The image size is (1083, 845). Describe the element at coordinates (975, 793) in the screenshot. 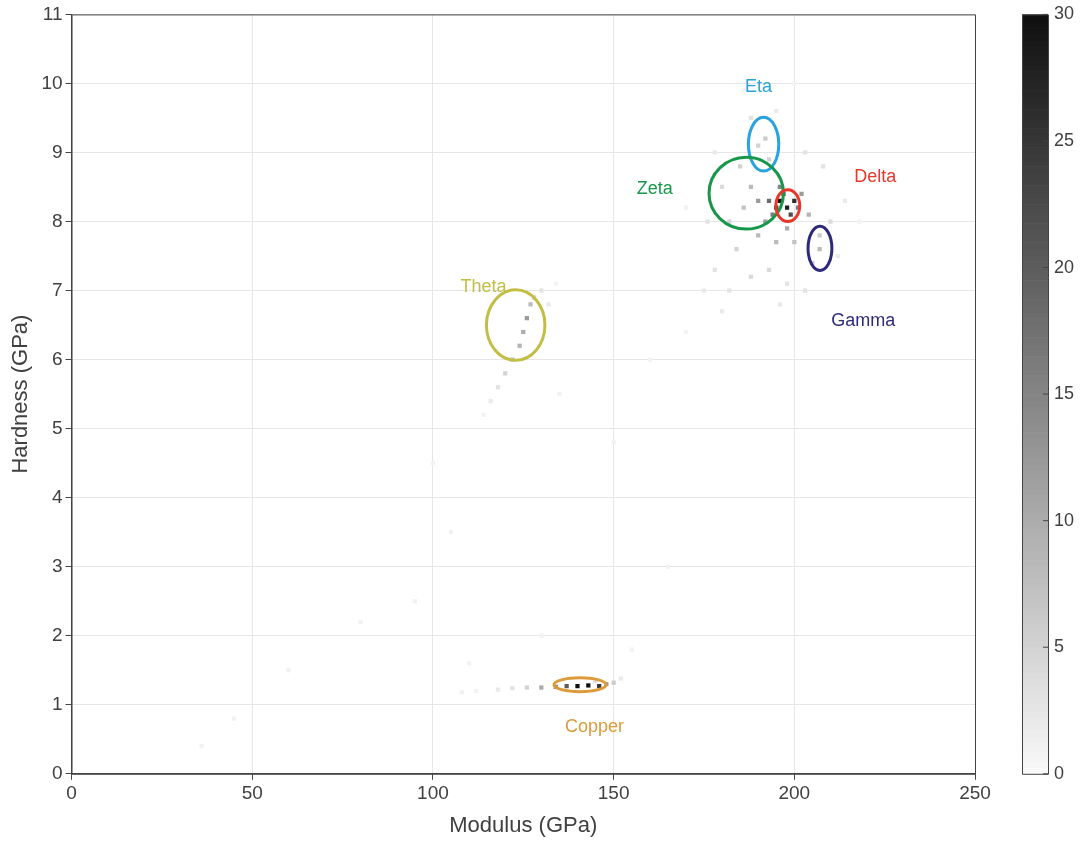

I see `x-tick-label: 250` at that location.